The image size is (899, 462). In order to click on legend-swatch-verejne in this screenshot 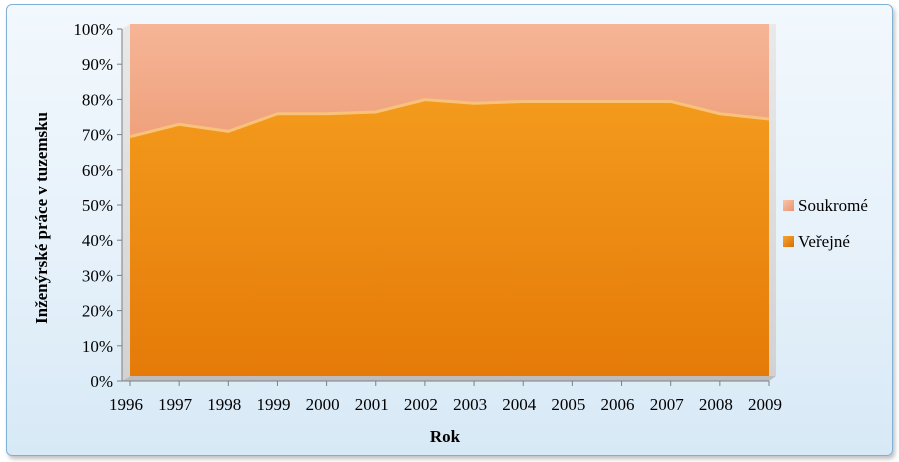, I will do `click(788, 241)`.